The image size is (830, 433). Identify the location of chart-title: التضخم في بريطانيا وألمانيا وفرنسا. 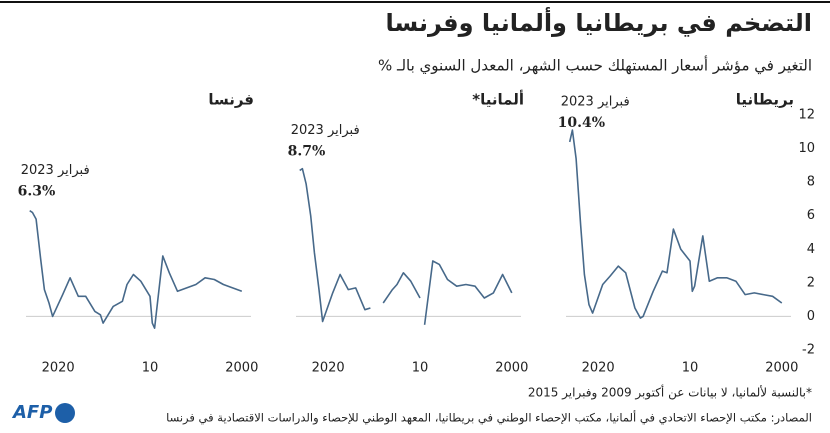
(599, 22).